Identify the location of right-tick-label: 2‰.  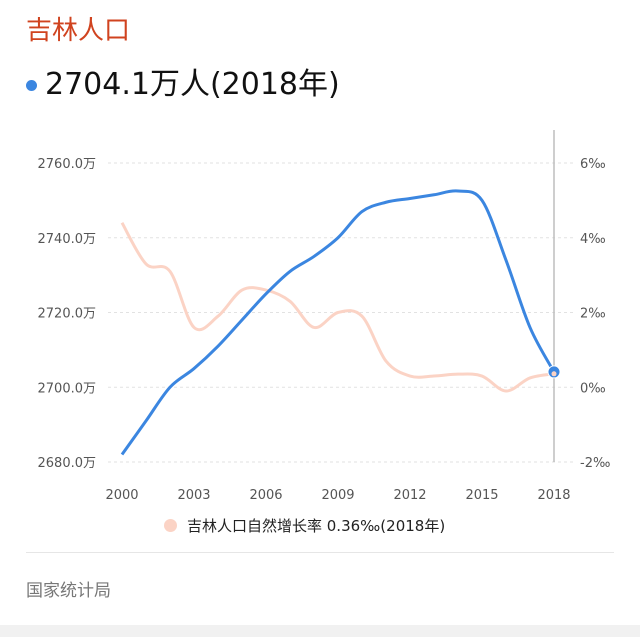
(593, 314).